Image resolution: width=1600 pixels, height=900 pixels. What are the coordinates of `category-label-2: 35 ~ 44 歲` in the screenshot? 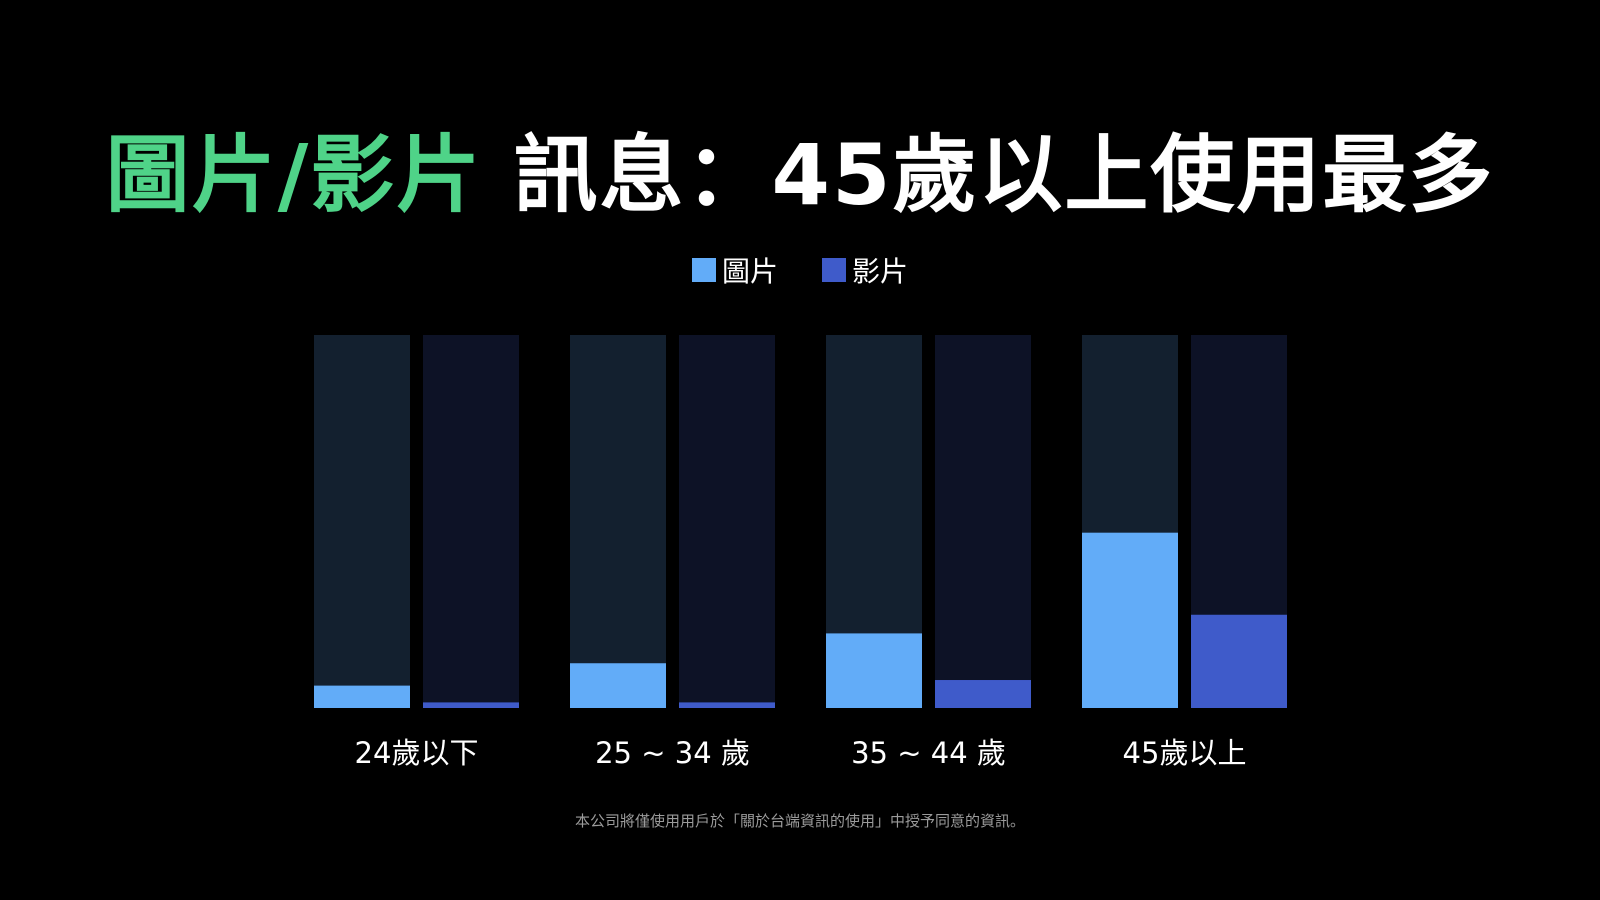 It's located at (928, 753).